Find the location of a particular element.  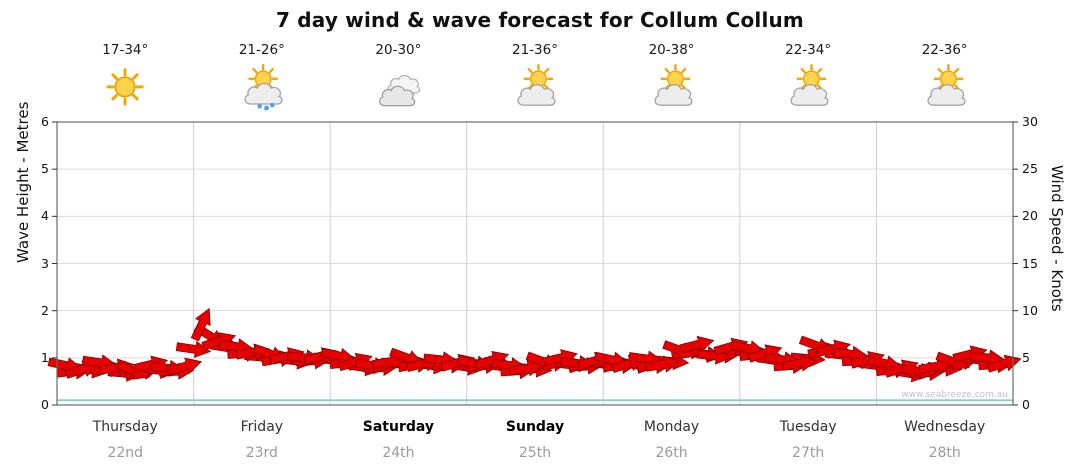

wind-arrows is located at coordinates (534, 345).